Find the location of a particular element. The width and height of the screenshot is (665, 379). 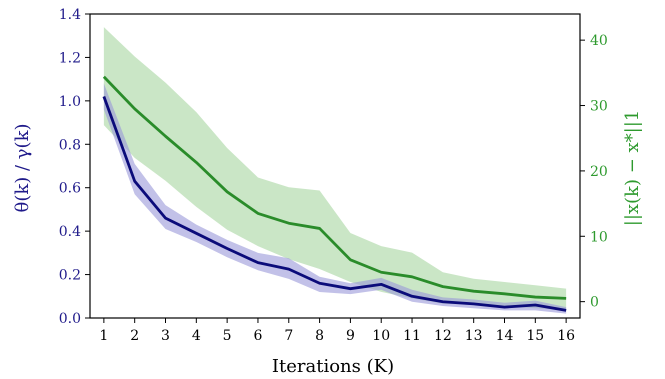

x-axis-label: Iterations (K) is located at coordinates (333, 366).